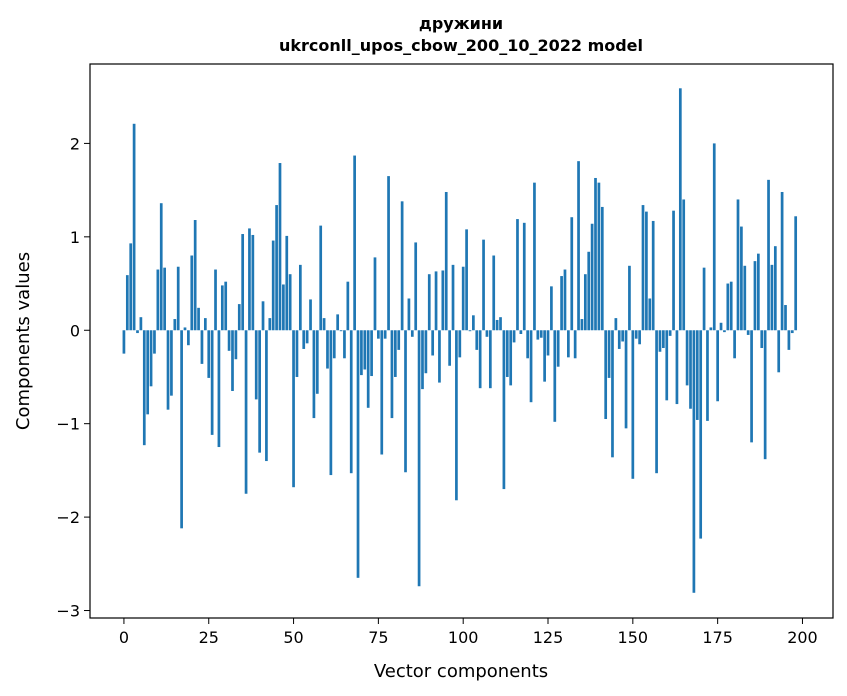 This screenshot has width=847, height=696. I want to click on x-tick-label: 200, so click(802, 637).